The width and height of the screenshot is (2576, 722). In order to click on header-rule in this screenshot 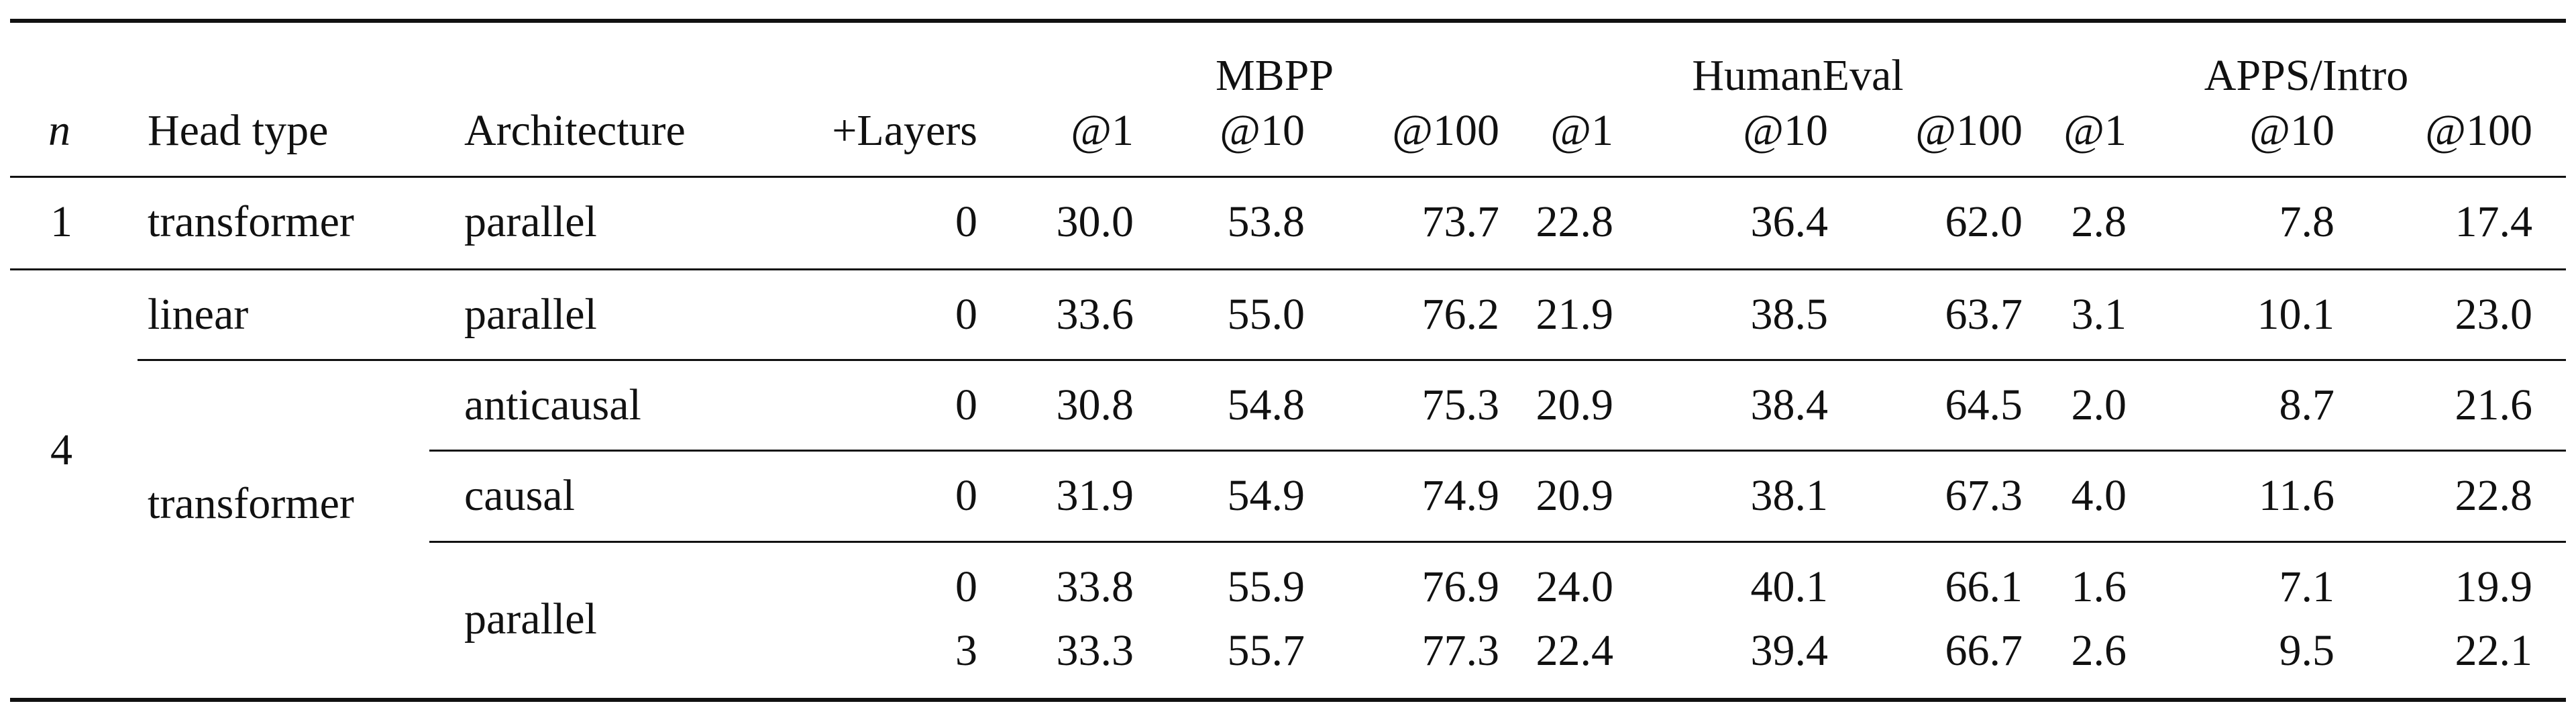, I will do `click(1288, 177)`.